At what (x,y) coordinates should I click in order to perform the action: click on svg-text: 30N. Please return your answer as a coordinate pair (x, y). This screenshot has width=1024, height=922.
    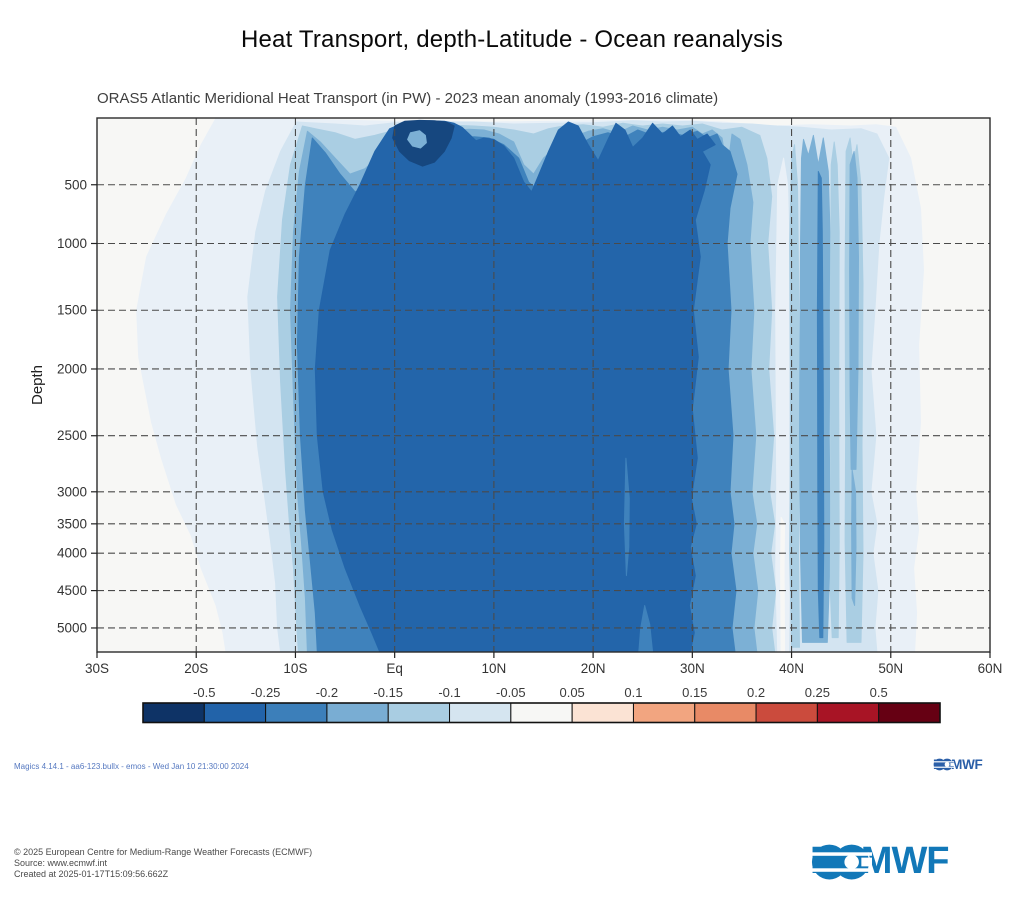
    Looking at the image, I should click on (692, 668).